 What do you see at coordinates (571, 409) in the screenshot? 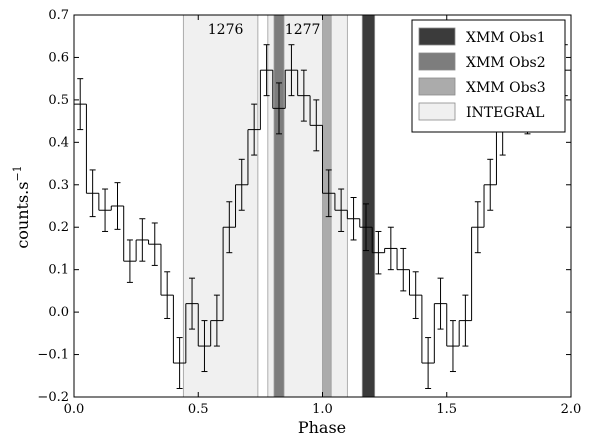
I see `x-tick-label: 2.0` at bounding box center [571, 409].